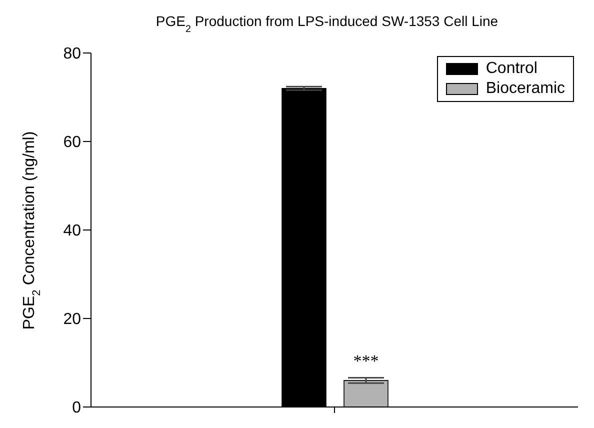 The image size is (594, 428). Describe the element at coordinates (512, 69) in the screenshot. I see `legend-label: Control` at that location.